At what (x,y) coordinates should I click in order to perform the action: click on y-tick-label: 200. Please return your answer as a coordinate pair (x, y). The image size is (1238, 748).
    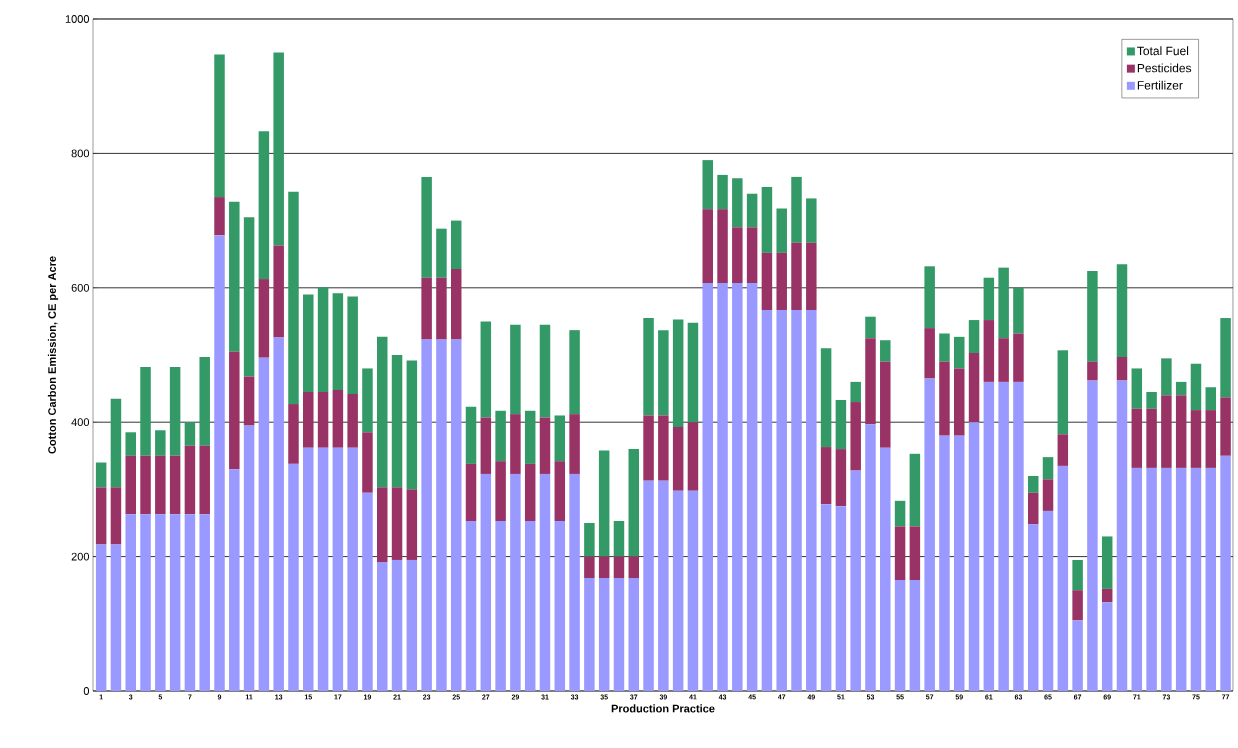
    Looking at the image, I should click on (80, 556).